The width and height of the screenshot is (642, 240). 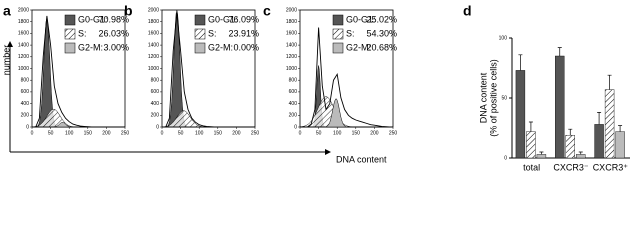 I want to click on phase-area, so click(x=346, y=113).